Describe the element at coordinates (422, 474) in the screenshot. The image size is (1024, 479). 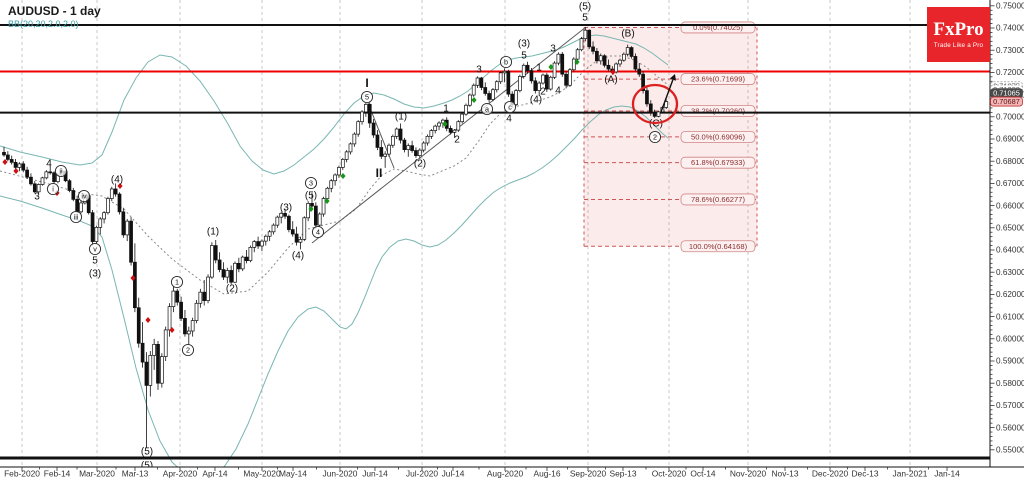
I see `svg-text: Jul-2020` at that location.